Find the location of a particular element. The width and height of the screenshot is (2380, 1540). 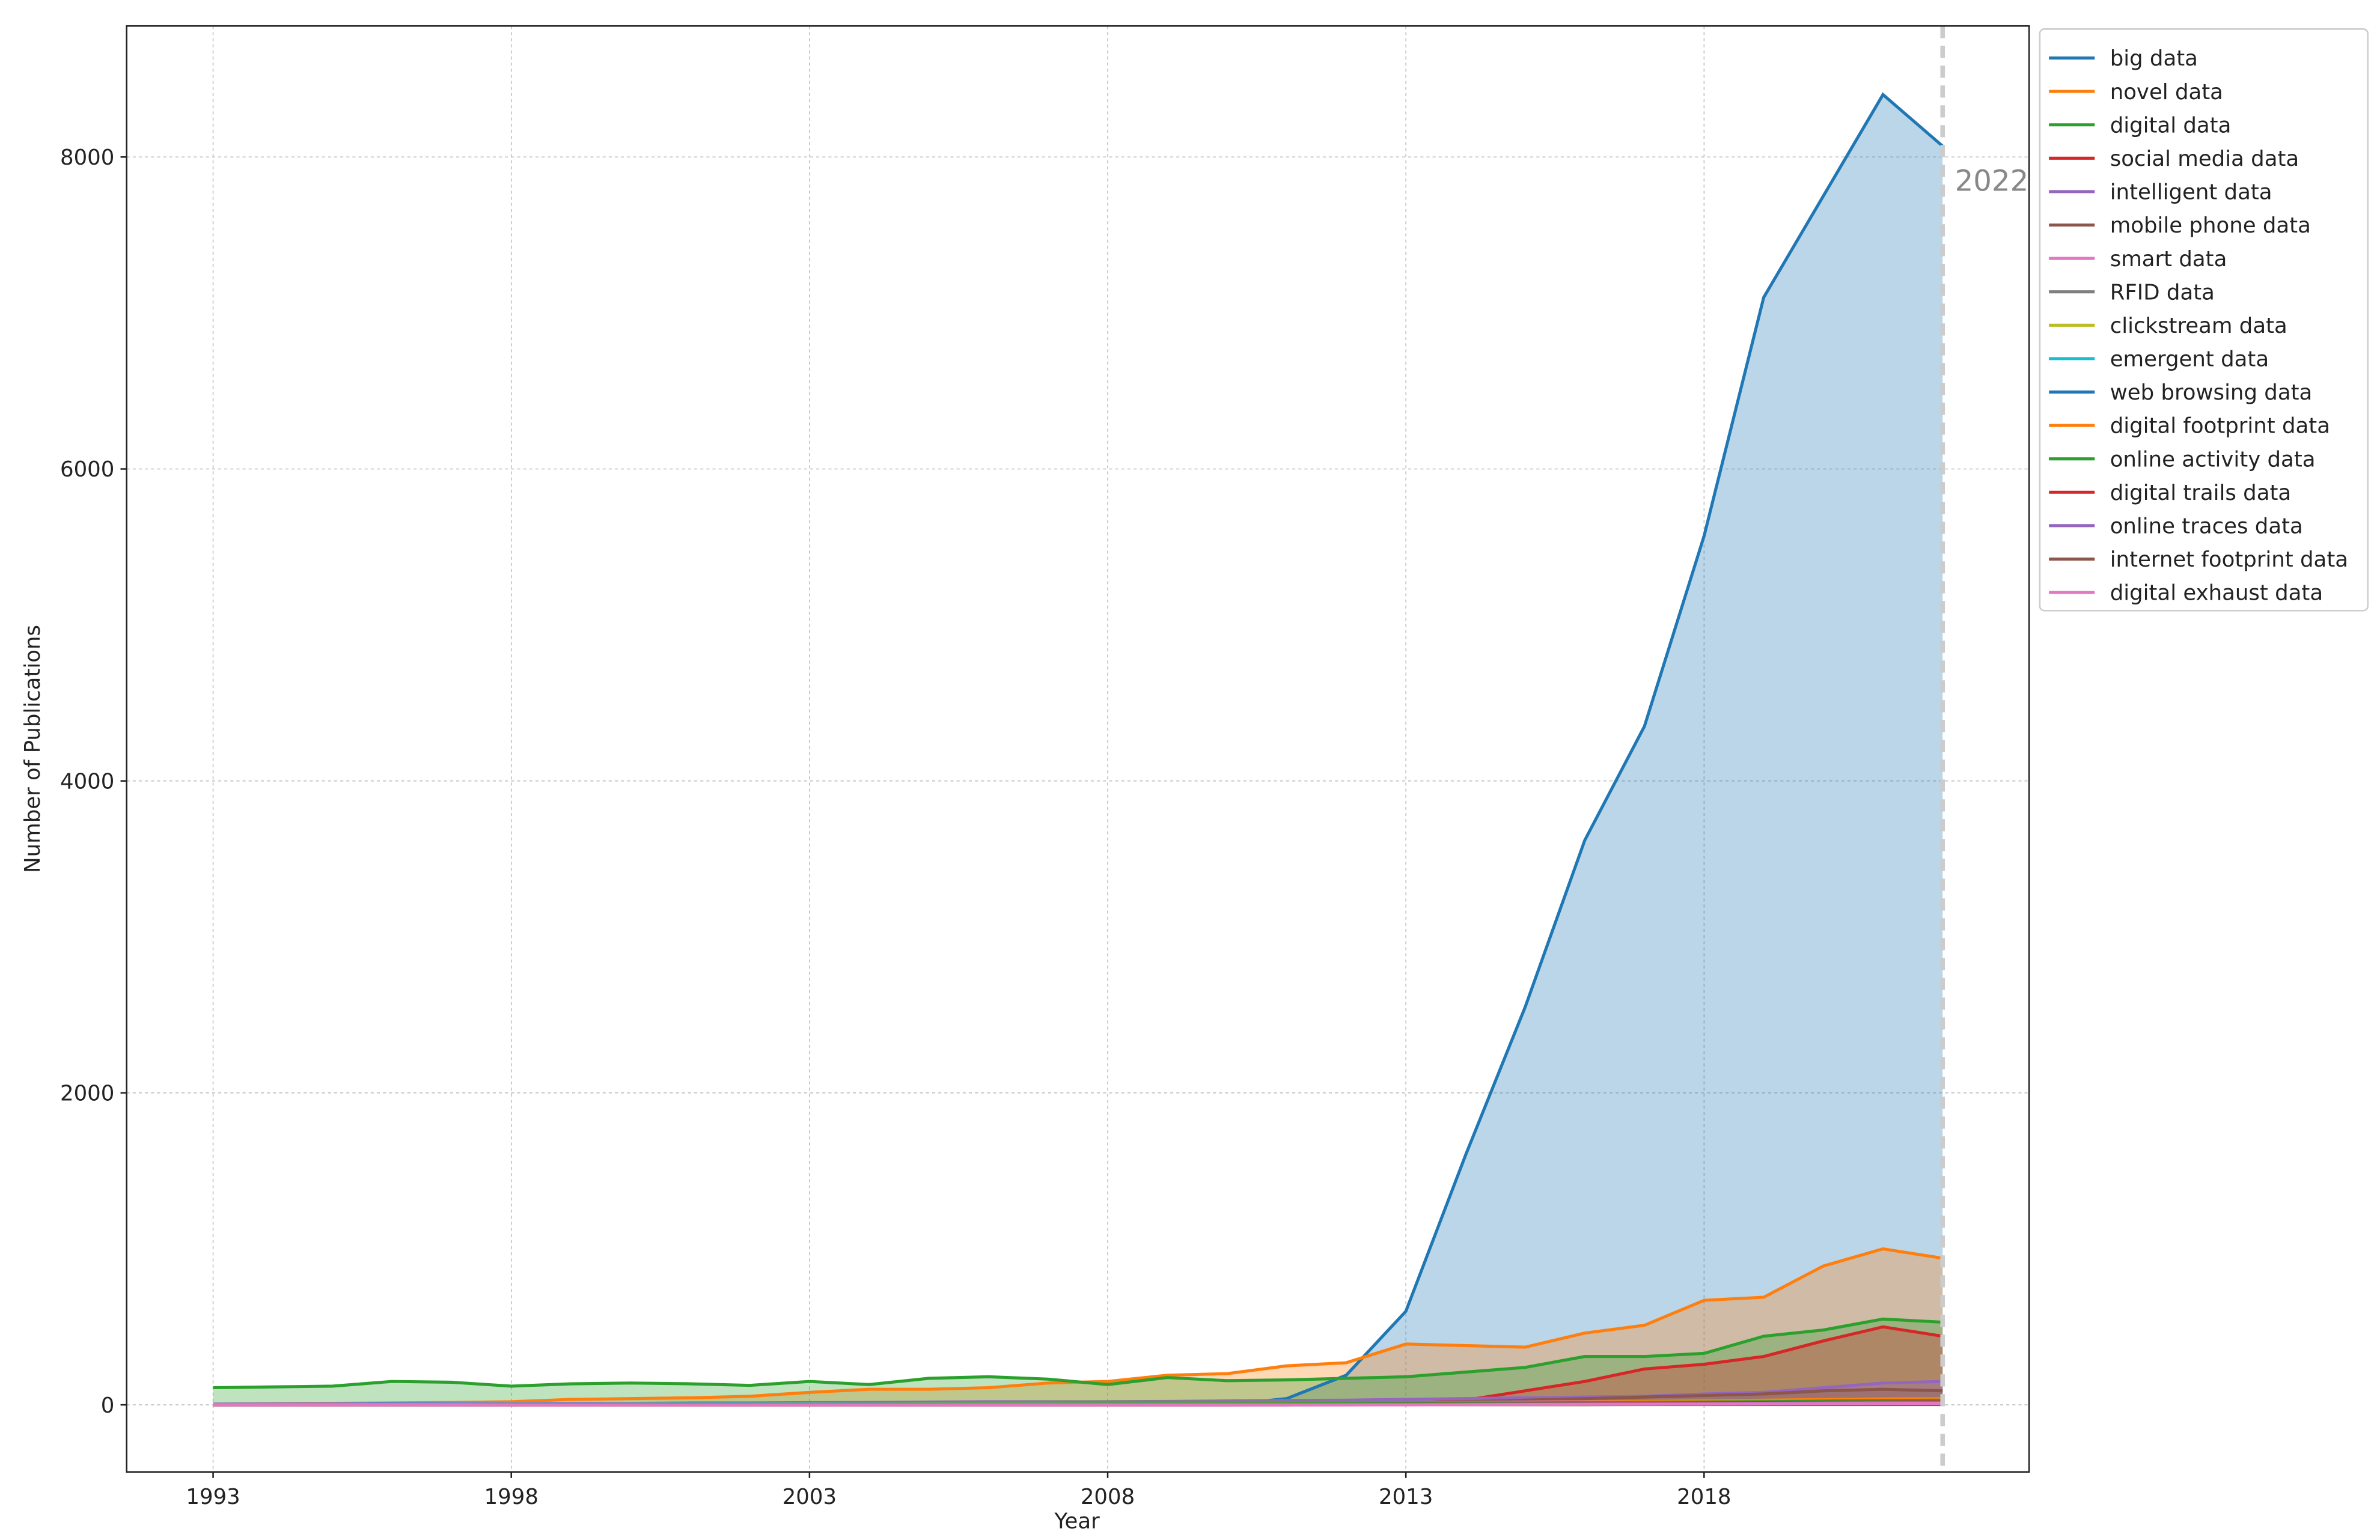

y-tick-label: 6000 is located at coordinates (87, 470).